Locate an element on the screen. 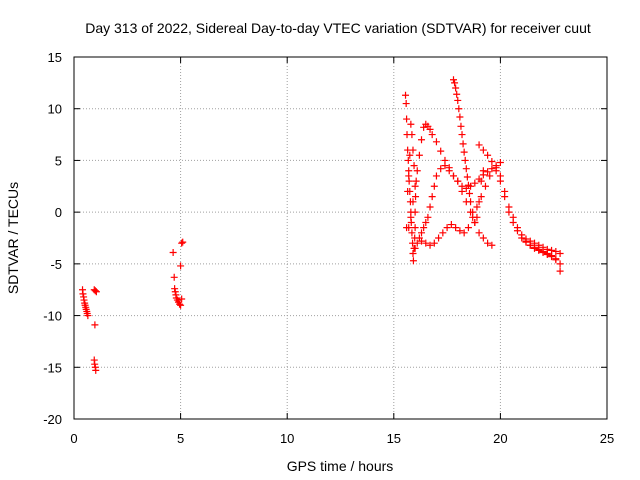 The width and height of the screenshot is (640, 480). y-tick-label: 5 is located at coordinates (58, 160).